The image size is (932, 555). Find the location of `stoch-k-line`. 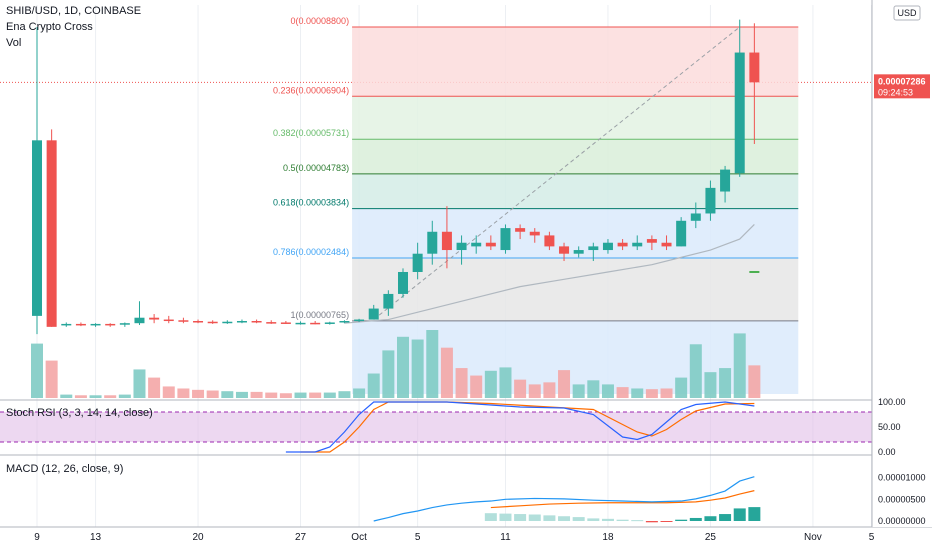

stoch-k-line is located at coordinates (520, 427).